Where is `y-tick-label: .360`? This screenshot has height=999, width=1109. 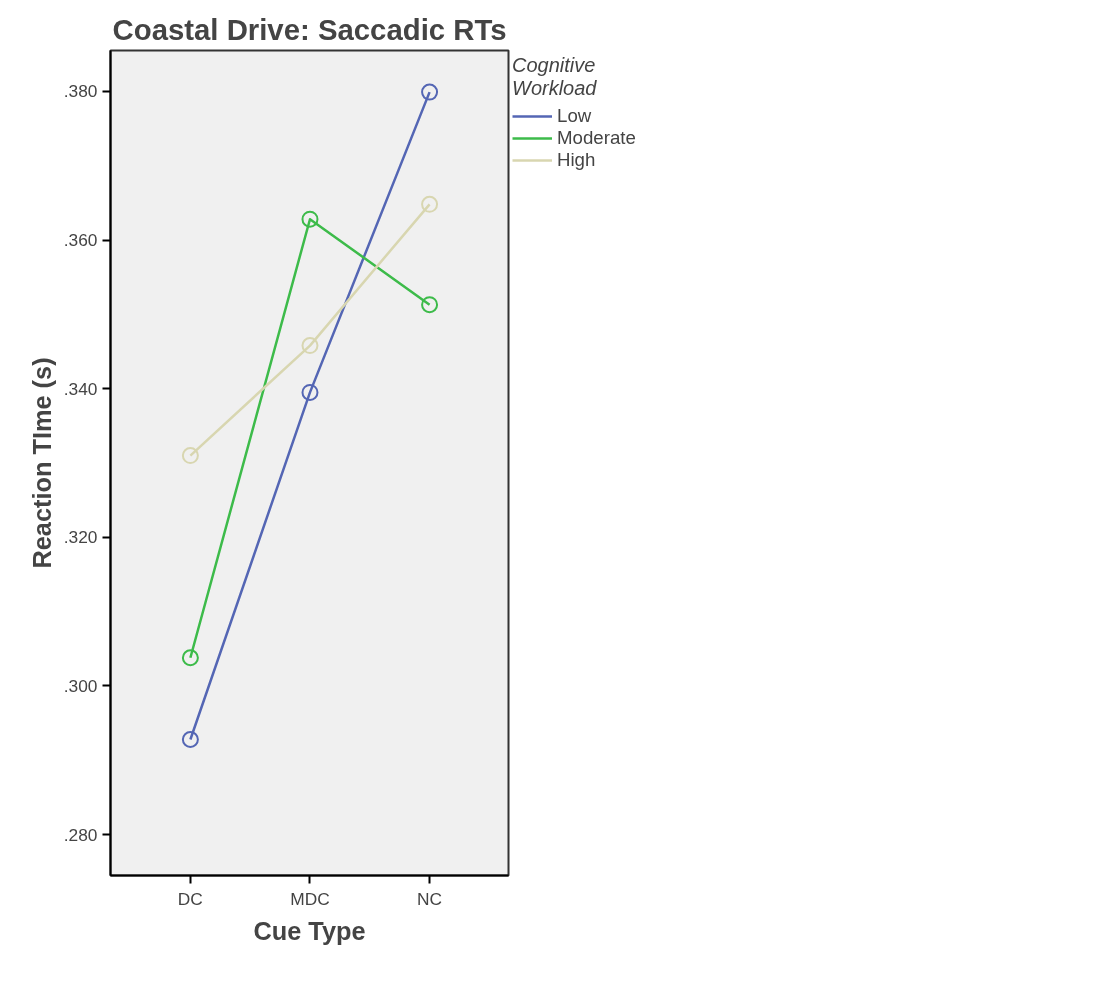 y-tick-label: .360 is located at coordinates (80, 240).